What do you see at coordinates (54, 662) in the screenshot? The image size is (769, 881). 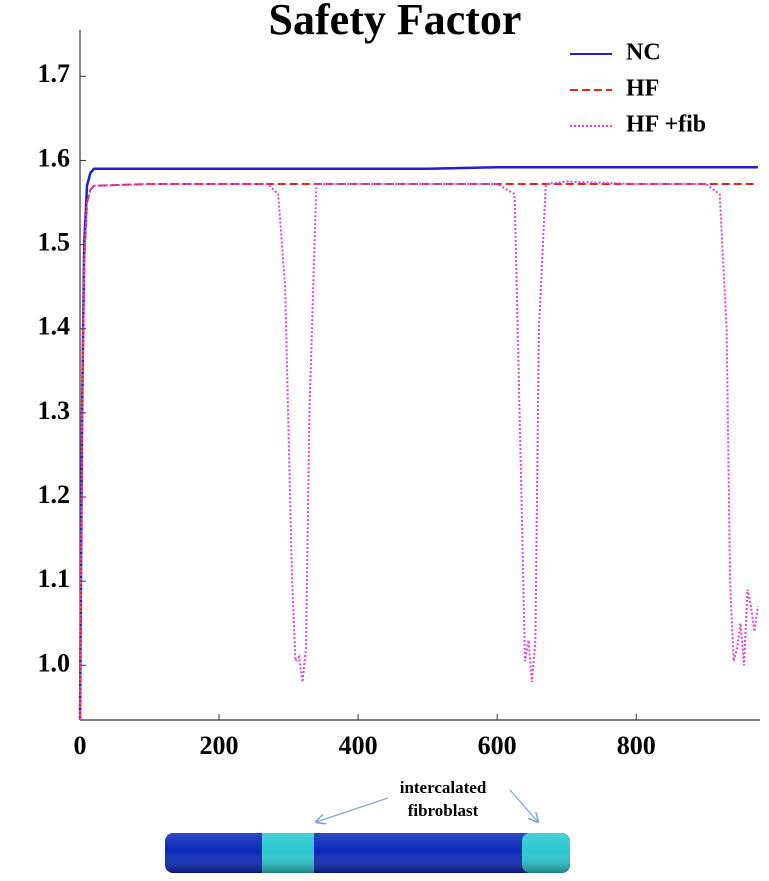 I see `y-tick-label: 1.0` at bounding box center [54, 662].